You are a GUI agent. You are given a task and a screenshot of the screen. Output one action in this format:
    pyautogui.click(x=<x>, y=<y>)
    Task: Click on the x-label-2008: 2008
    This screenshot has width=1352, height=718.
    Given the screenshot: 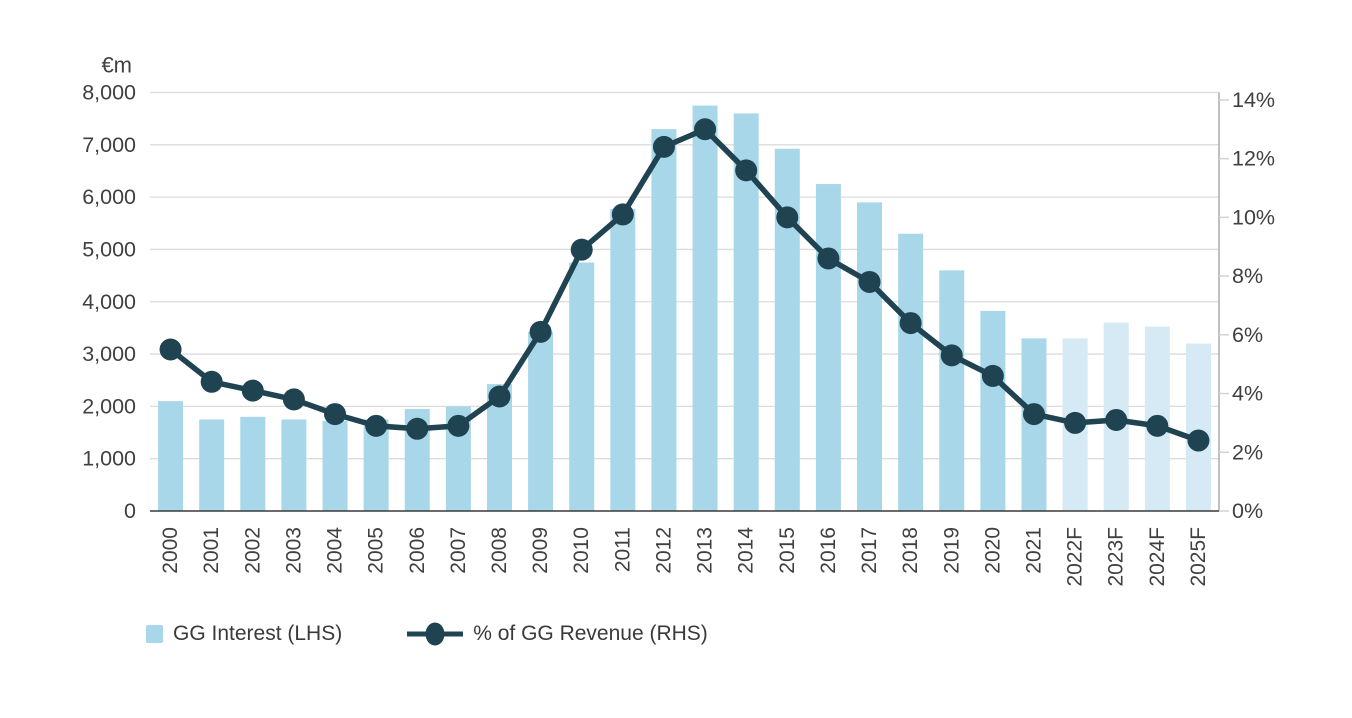 What is the action you would take?
    pyautogui.click(x=499, y=550)
    